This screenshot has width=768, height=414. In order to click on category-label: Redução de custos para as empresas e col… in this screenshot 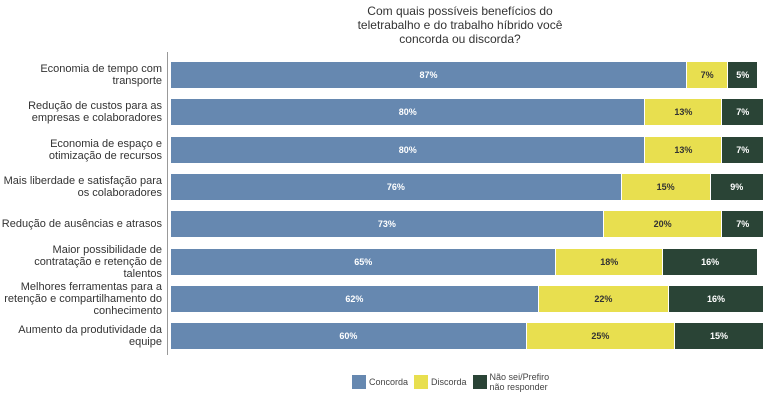, I will do `click(95, 112)`.